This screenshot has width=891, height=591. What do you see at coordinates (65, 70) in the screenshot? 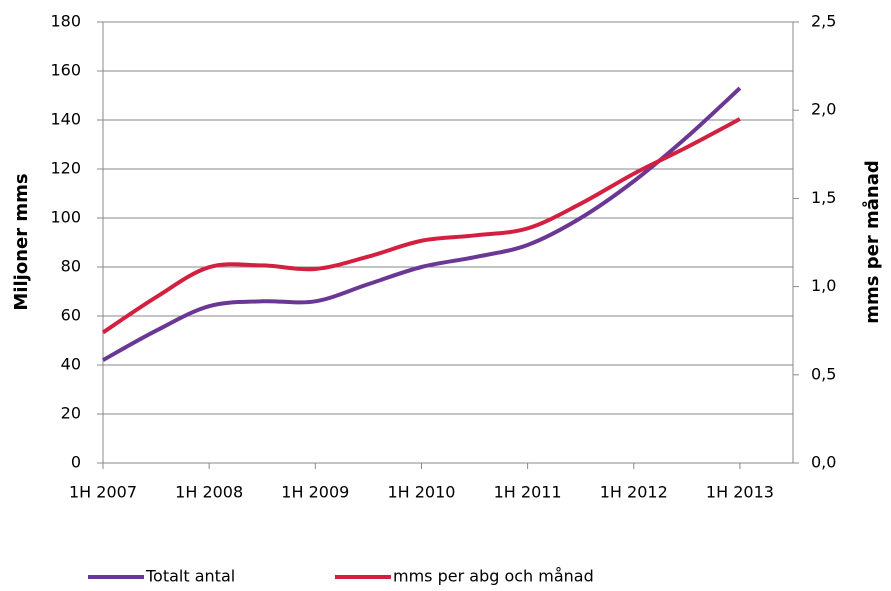
I see `y-tick-label: 160` at bounding box center [65, 70].